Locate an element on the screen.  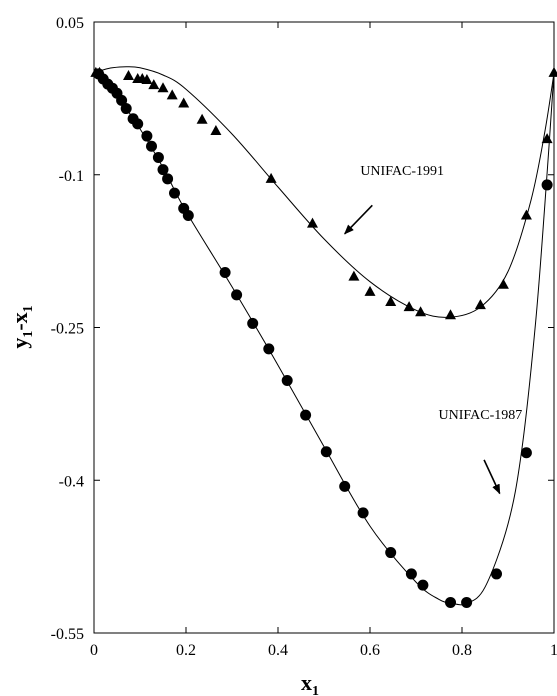
x-axis-title: x1 is located at coordinates (310, 683).